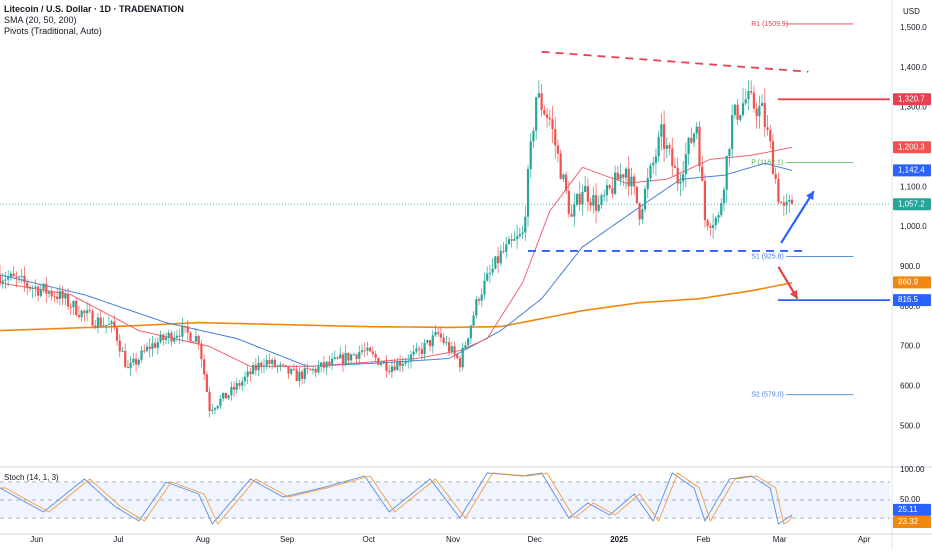 The width and height of the screenshot is (932, 555). I want to click on price-badge-label: 1,142.4, so click(911, 169).